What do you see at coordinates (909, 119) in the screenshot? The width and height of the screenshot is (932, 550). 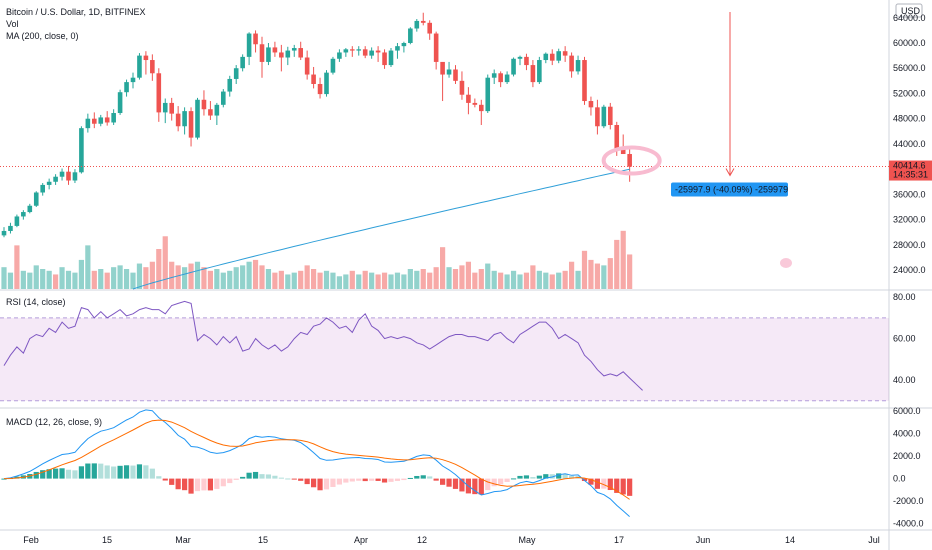 I see `price-axis-tick: 48000.0` at bounding box center [909, 119].